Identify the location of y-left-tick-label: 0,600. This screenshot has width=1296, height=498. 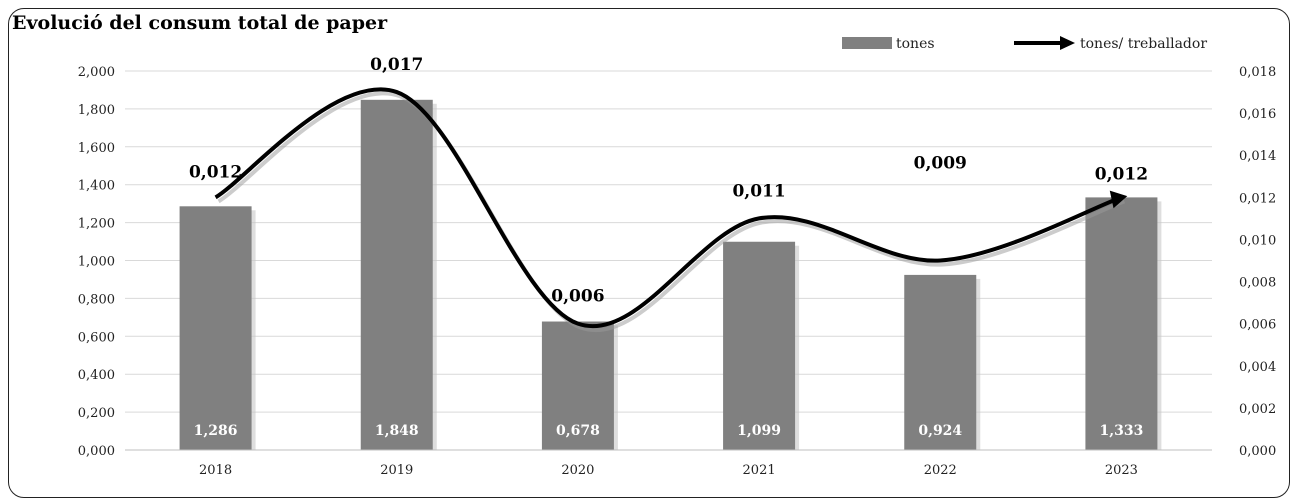
(96, 337).